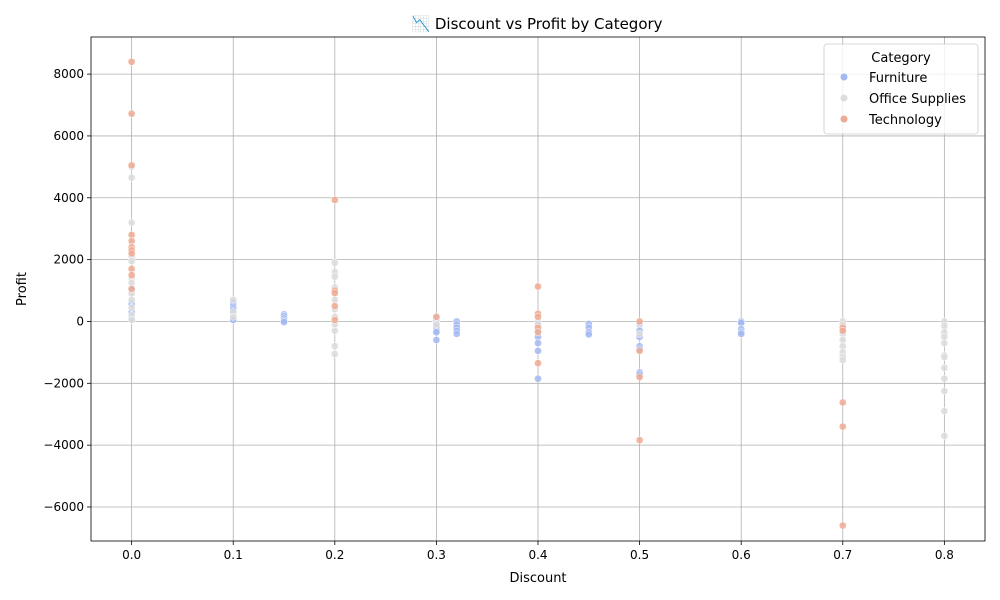  What do you see at coordinates (22, 289) in the screenshot?
I see `y-axis-label: Profit` at bounding box center [22, 289].